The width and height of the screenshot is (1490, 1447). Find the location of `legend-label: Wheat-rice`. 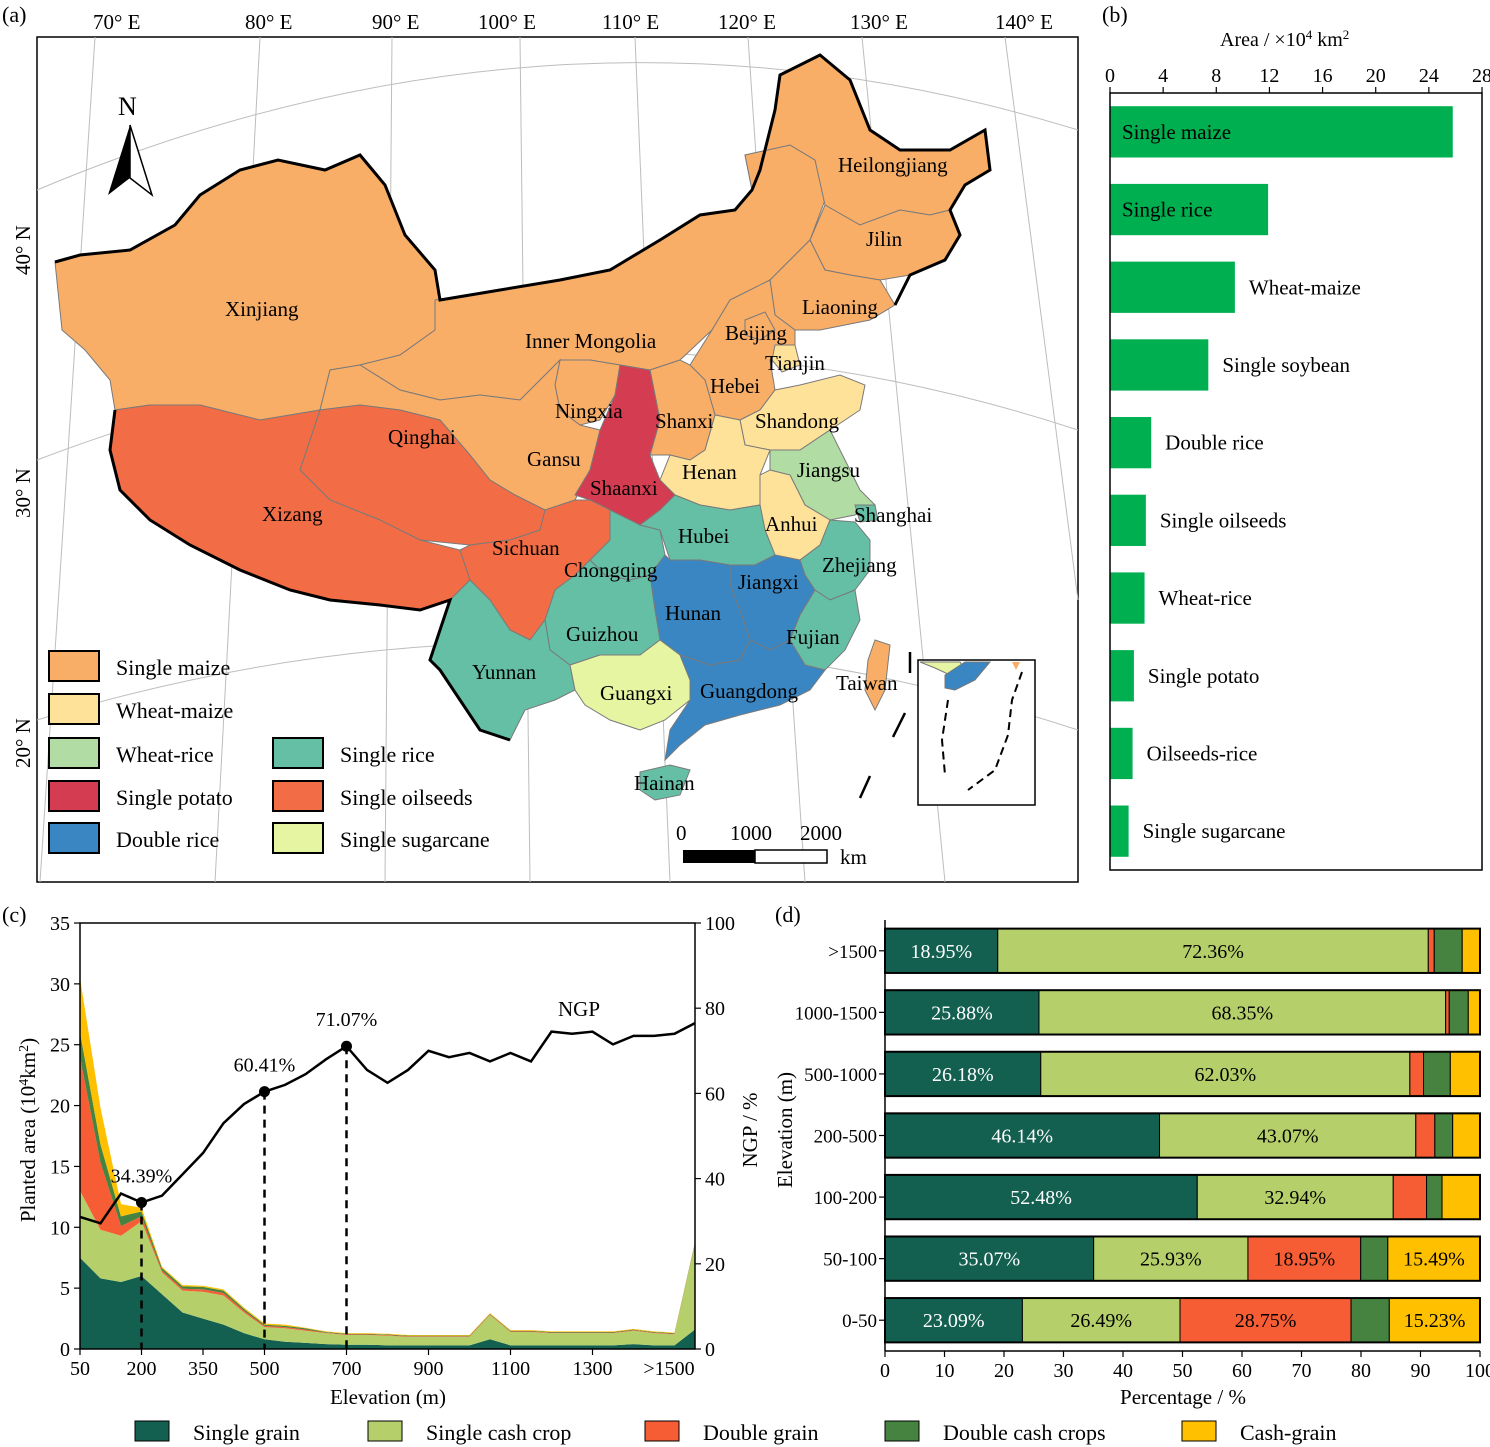

legend-label: Wheat-rice is located at coordinates (165, 754).